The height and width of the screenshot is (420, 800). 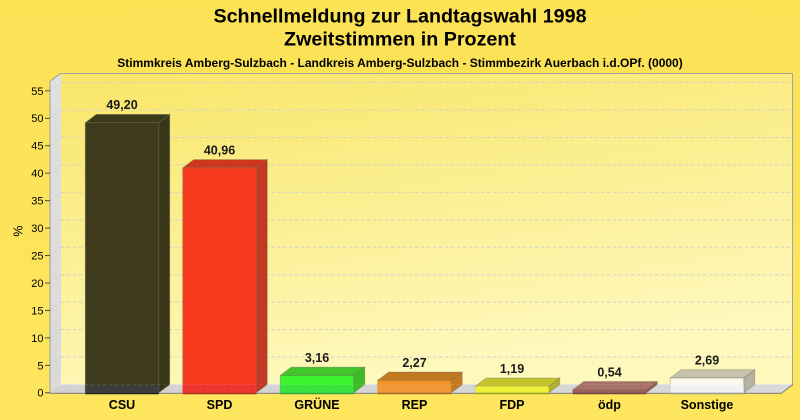 What do you see at coordinates (219, 150) in the screenshot?
I see `svg-text: 40,96` at bounding box center [219, 150].